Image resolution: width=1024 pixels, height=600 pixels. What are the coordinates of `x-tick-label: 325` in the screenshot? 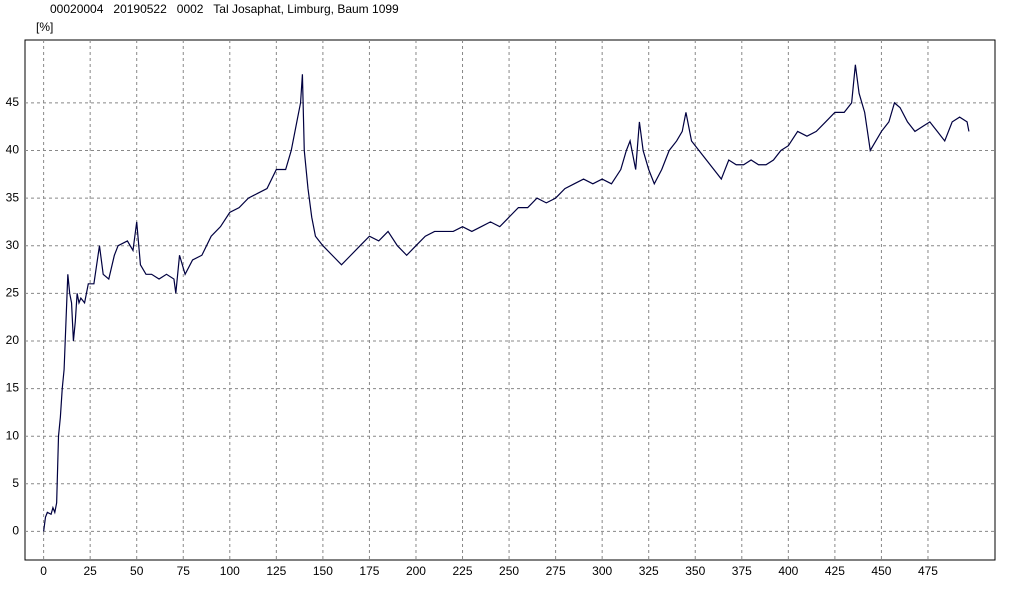 It's located at (649, 571).